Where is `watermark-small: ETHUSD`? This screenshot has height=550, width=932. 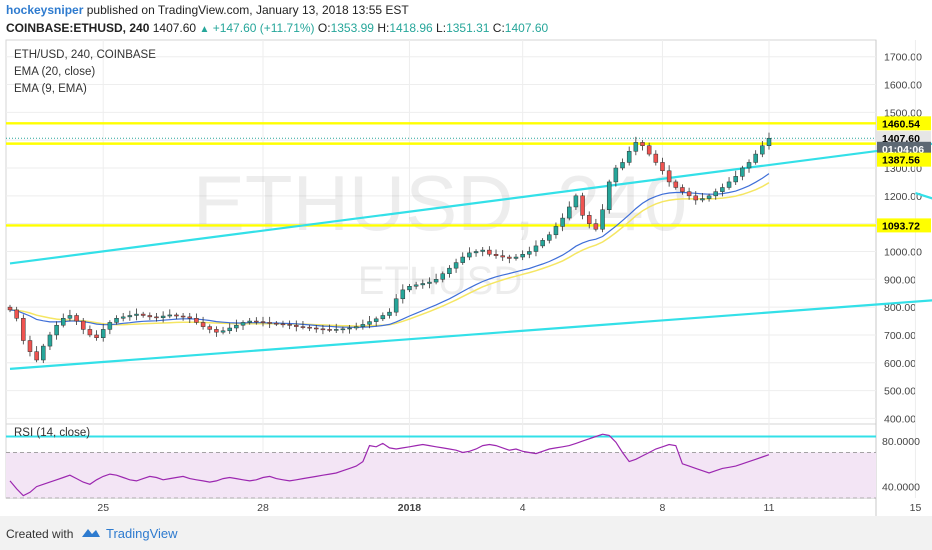 watermark-small: ETHUSD is located at coordinates (440, 281).